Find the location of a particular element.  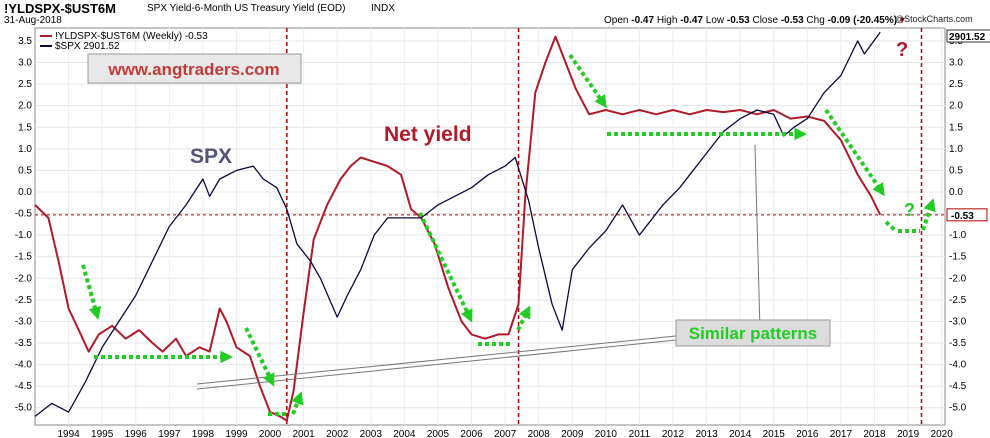

spx-tag: 2901.52 is located at coordinates (967, 37).